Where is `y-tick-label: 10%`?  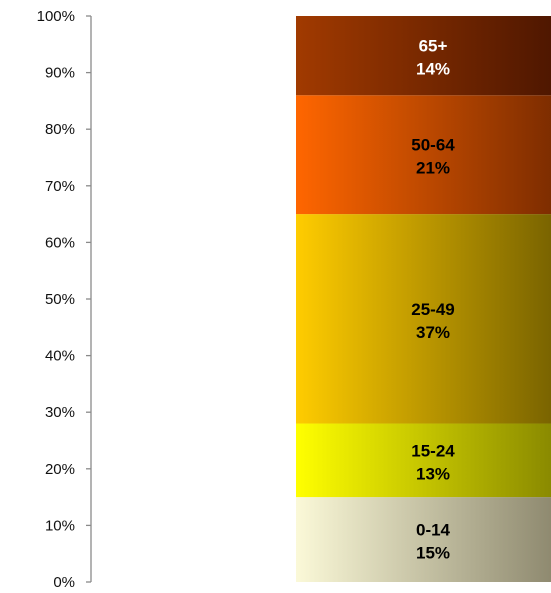 y-tick-label: 10% is located at coordinates (60, 525).